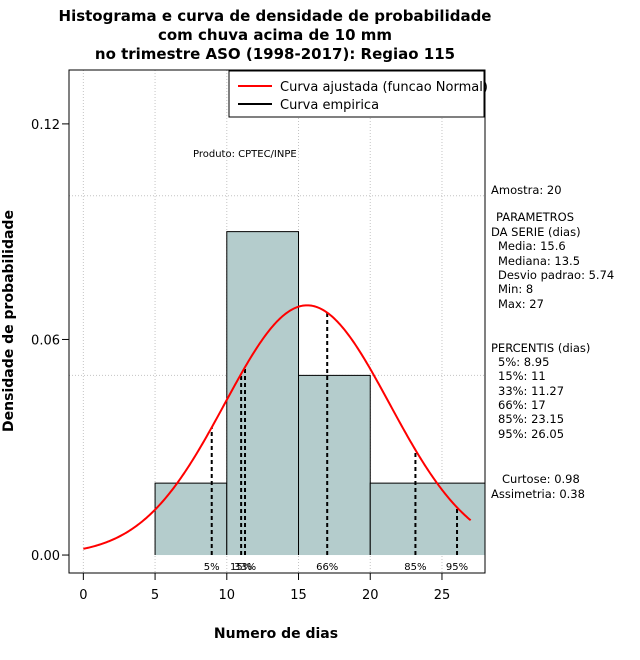 The width and height of the screenshot is (640, 660). Describe the element at coordinates (539, 261) in the screenshot. I see `stats-mediana: Mediana: 13.5` at that location.